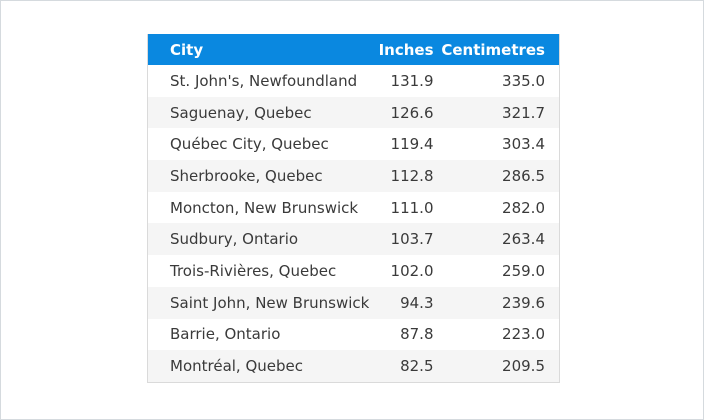  Describe the element at coordinates (496, 366) in the screenshot. I see `cell-centimetres: 209.5` at that location.